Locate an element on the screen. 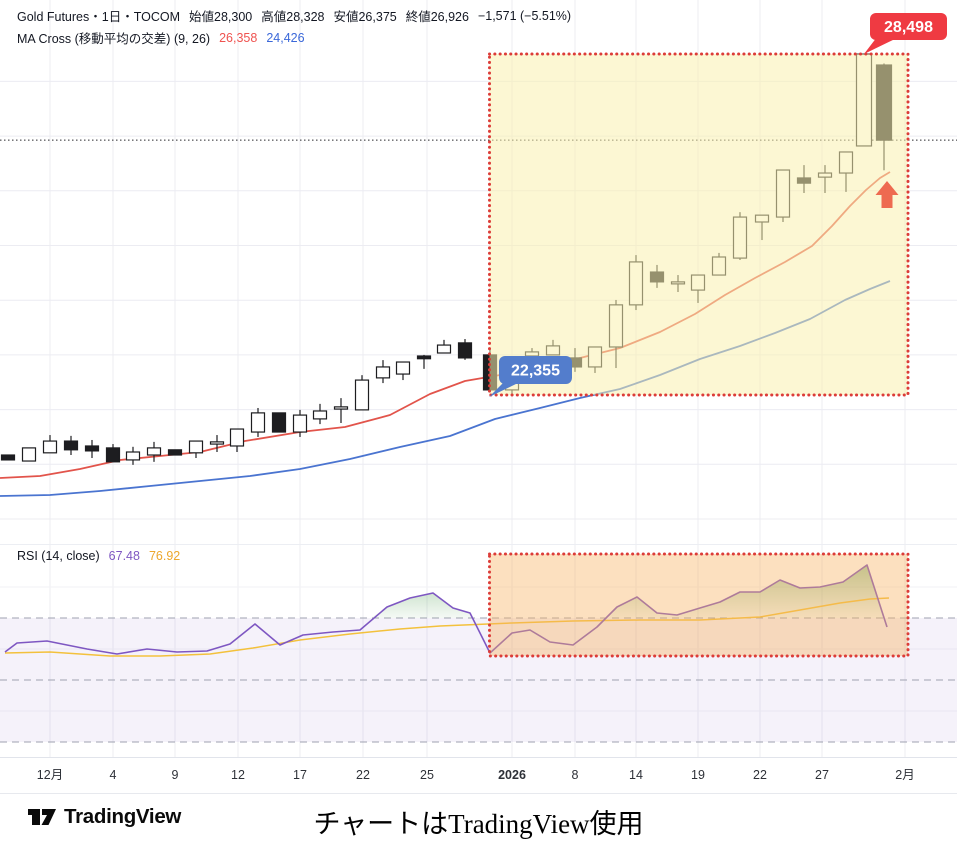 This screenshot has width=957, height=848. legend-item: 高値28,328 is located at coordinates (293, 17).